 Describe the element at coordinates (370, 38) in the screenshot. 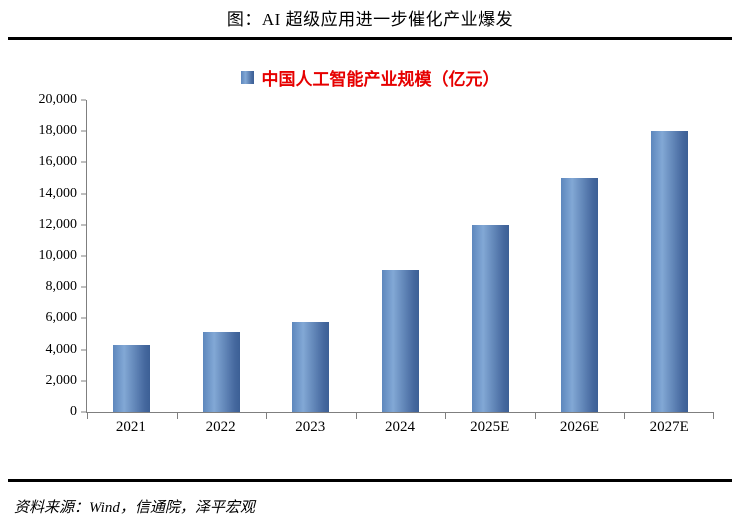

I see `top-divider` at that location.